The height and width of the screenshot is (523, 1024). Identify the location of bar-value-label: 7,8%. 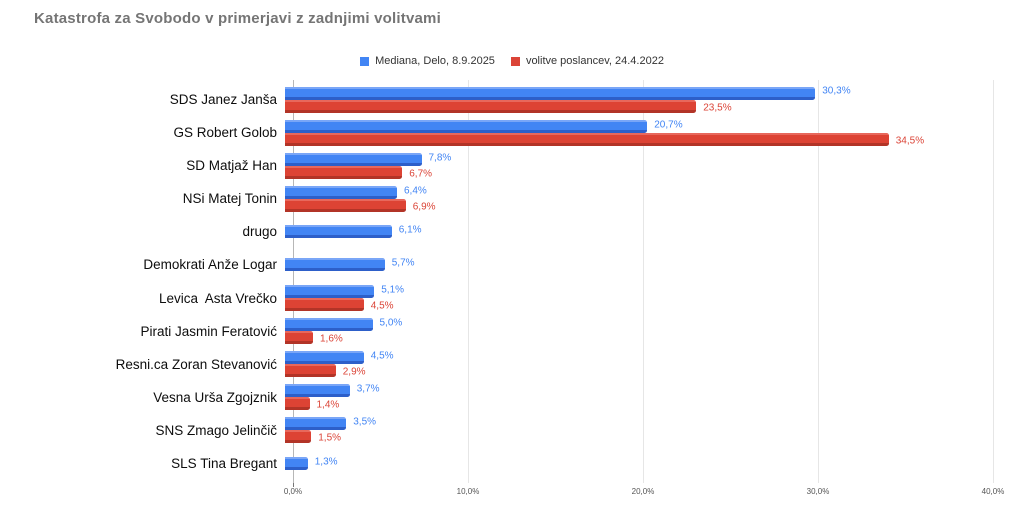
(440, 158).